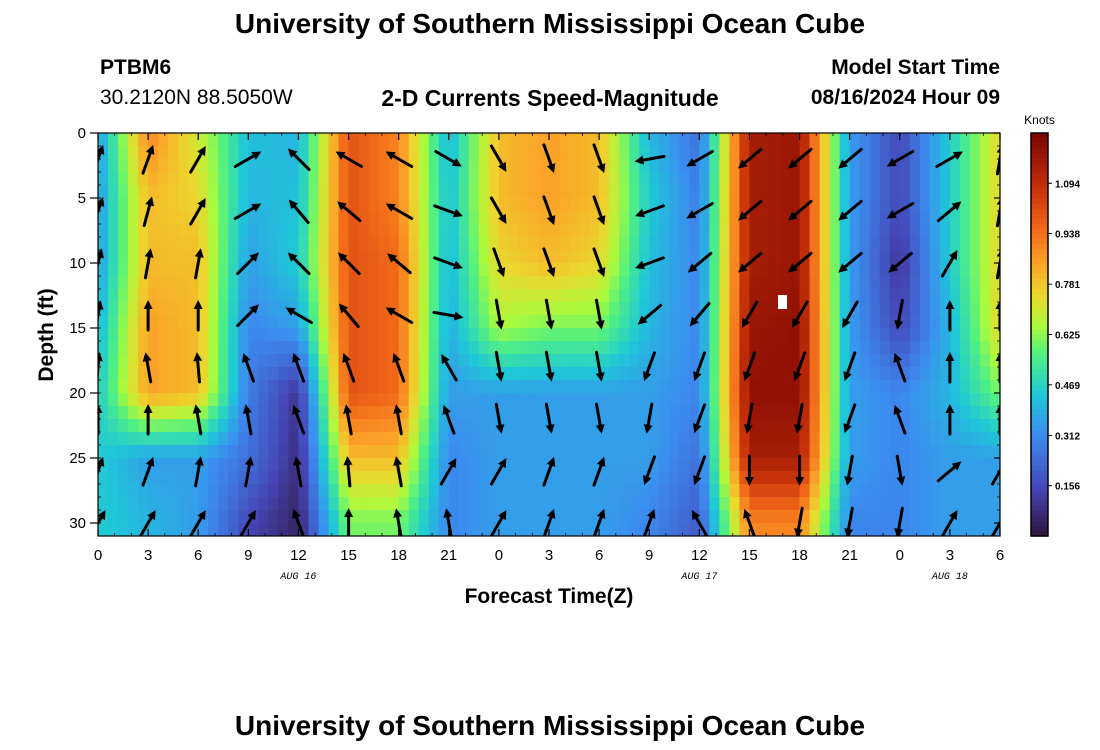  What do you see at coordinates (101, 206) in the screenshot?
I see `current-arrow` at bounding box center [101, 206].